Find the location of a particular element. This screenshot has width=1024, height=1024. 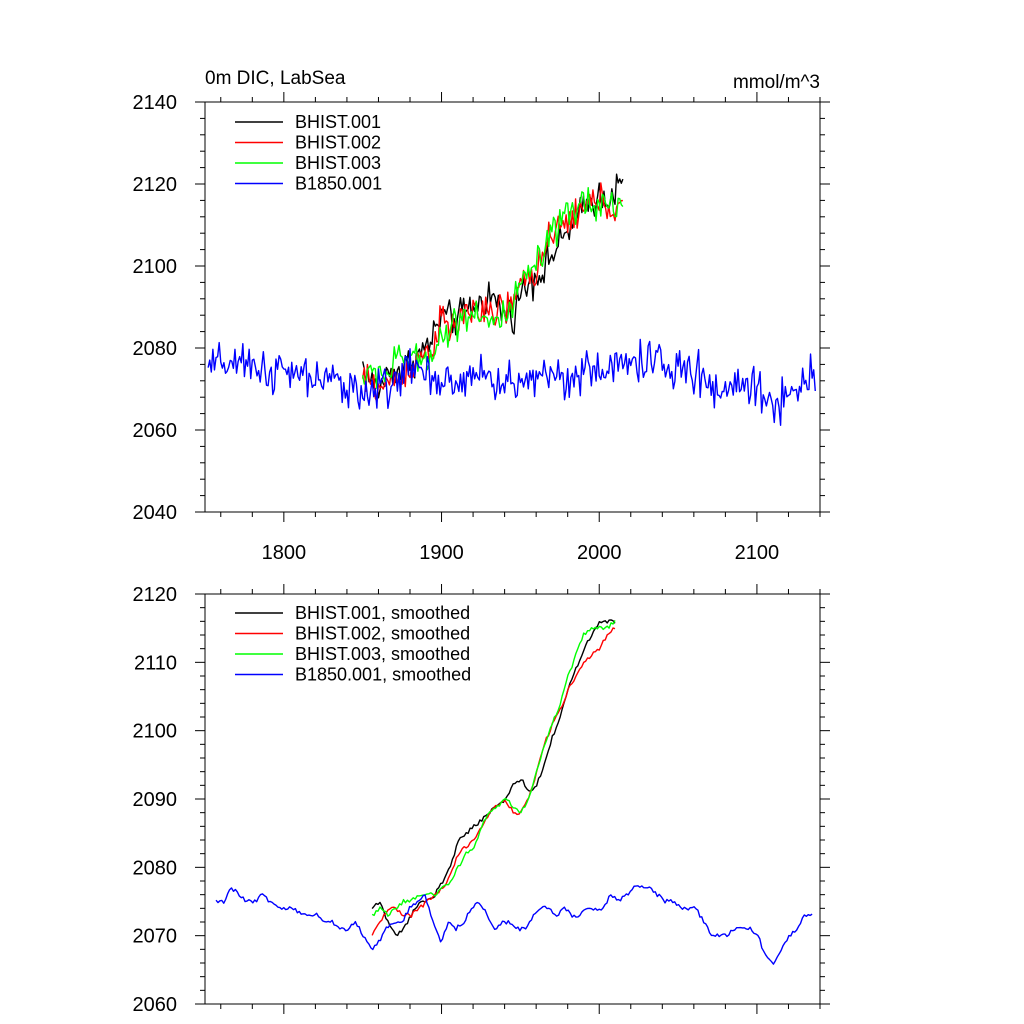

y-tick-label: 2090 is located at coordinates (155, 800).